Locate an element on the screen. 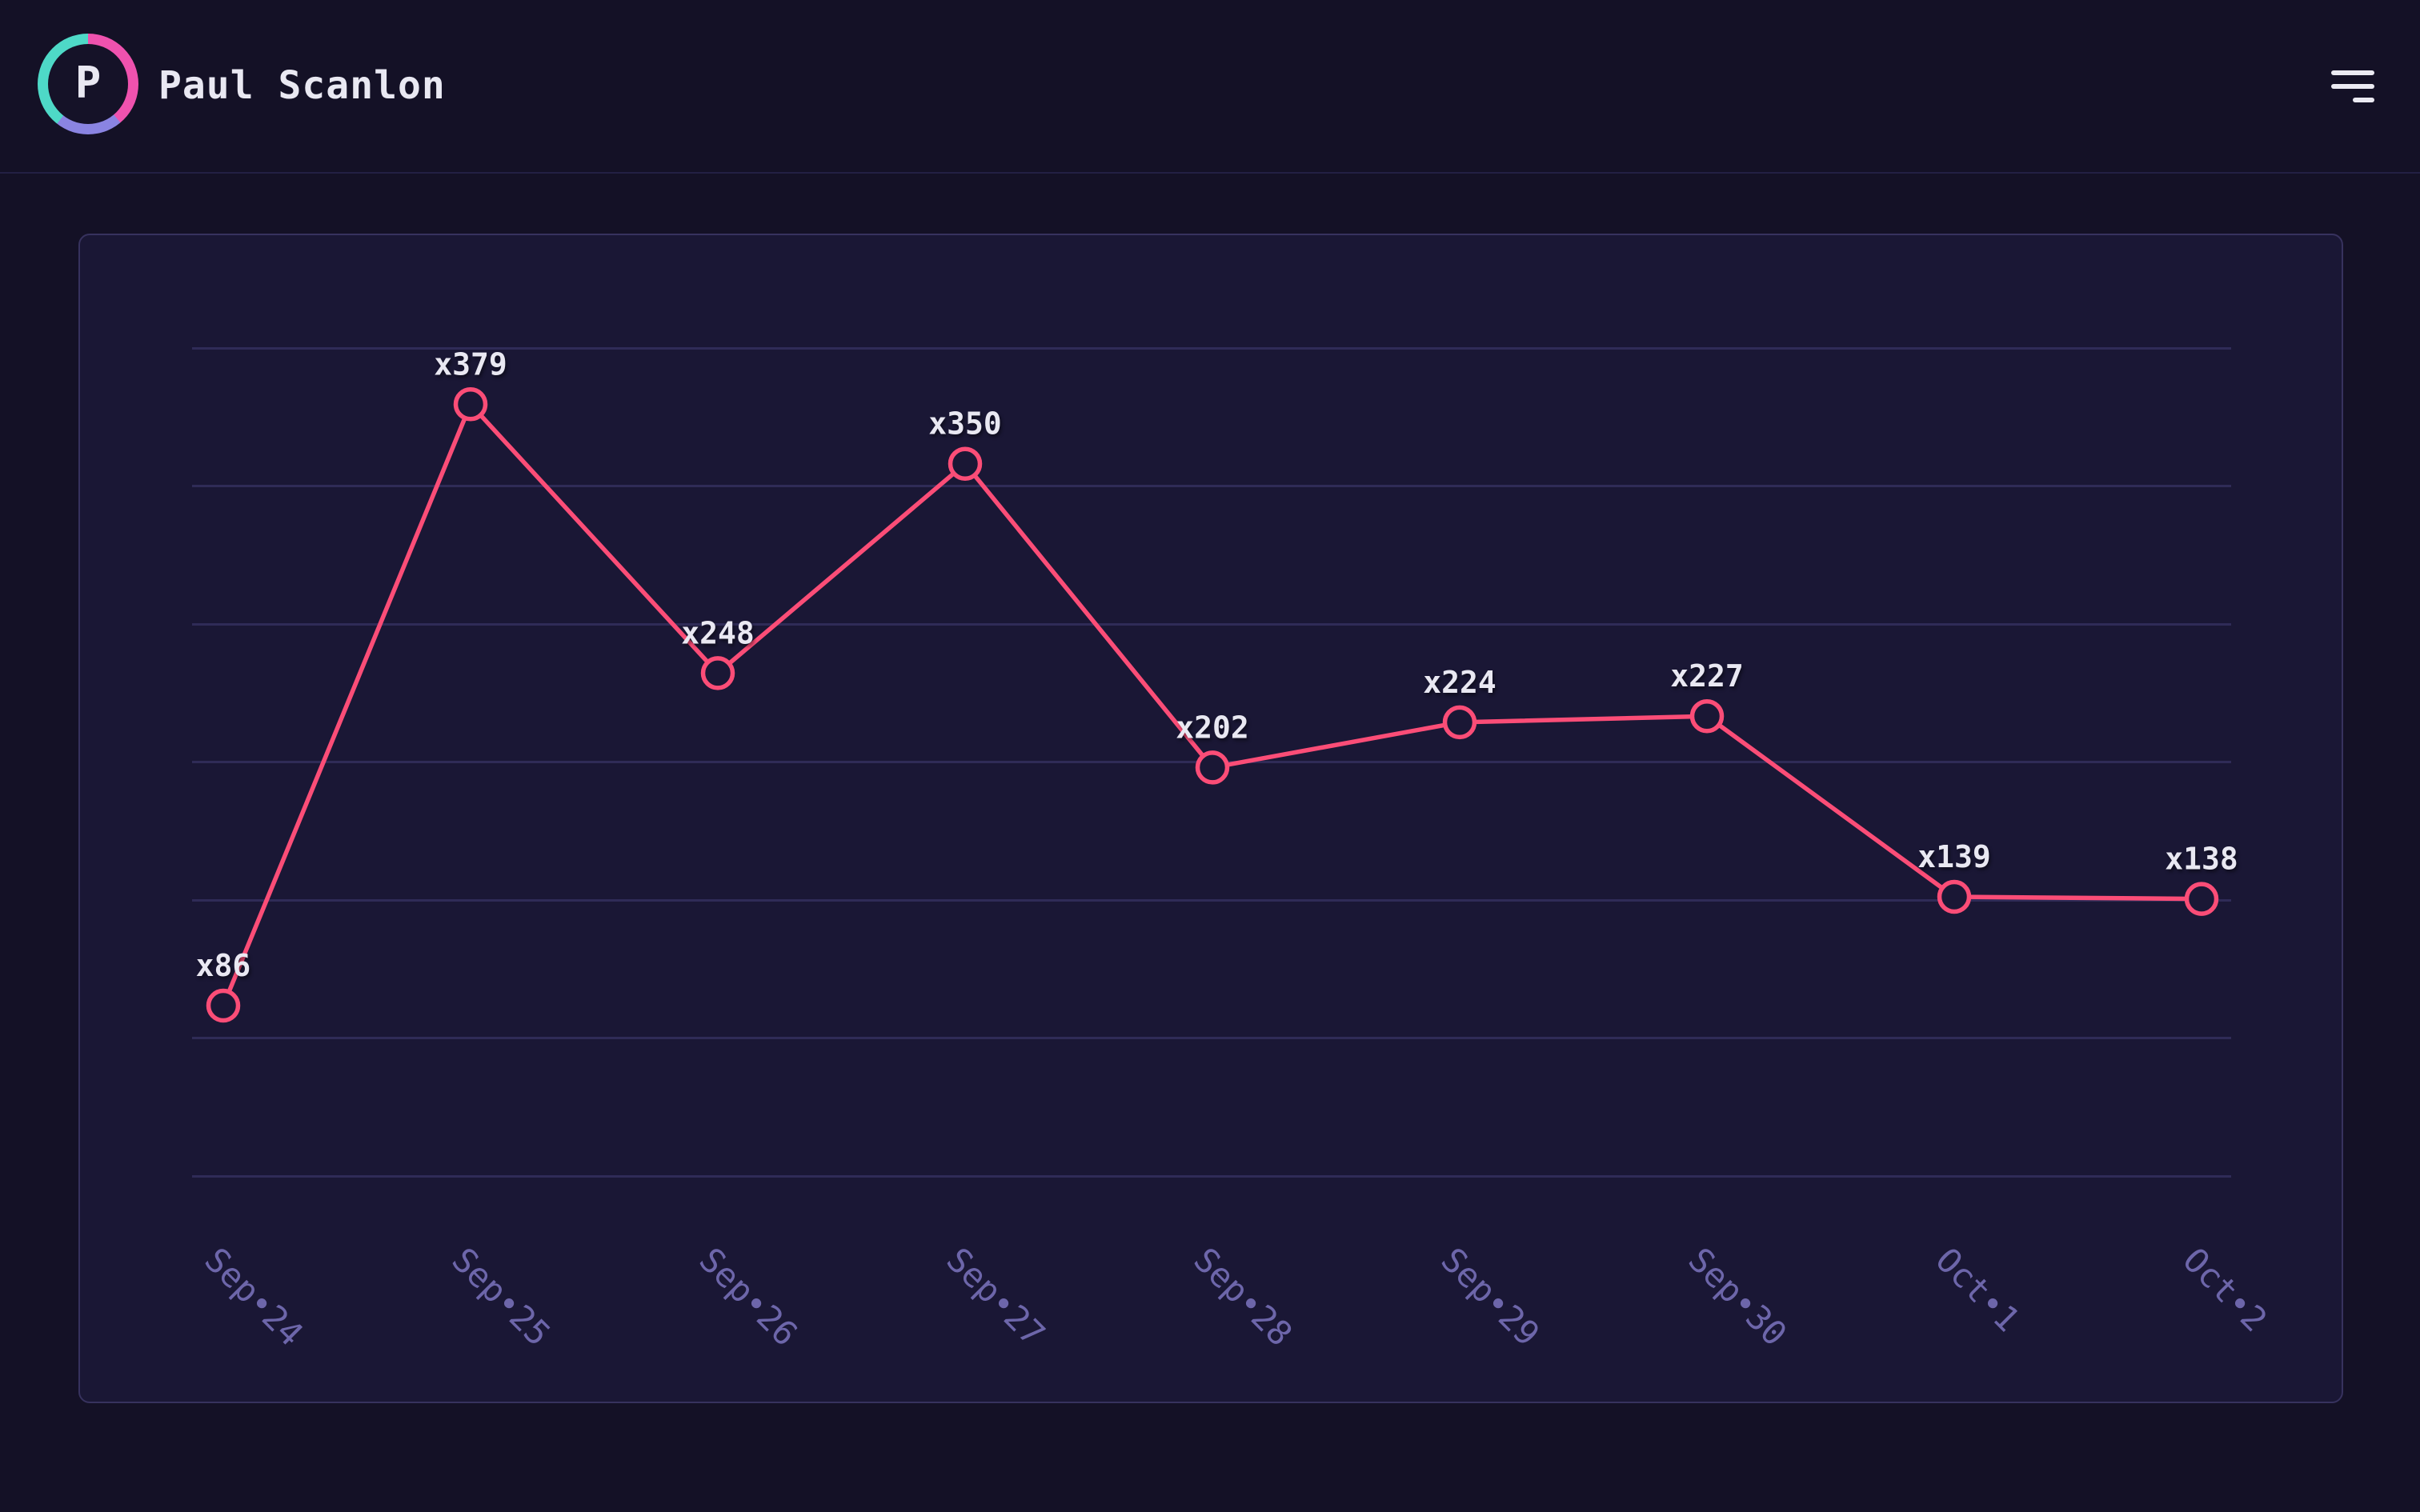  hamburger-icon is located at coordinates (2352, 86).